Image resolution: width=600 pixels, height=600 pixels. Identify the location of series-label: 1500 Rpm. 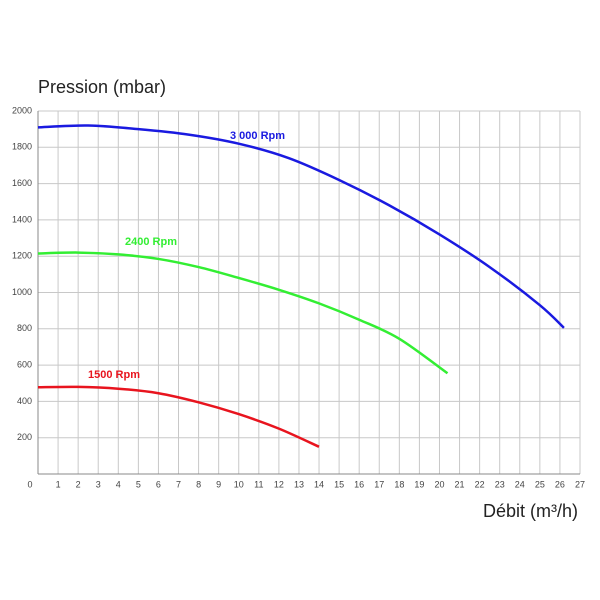
(114, 375).